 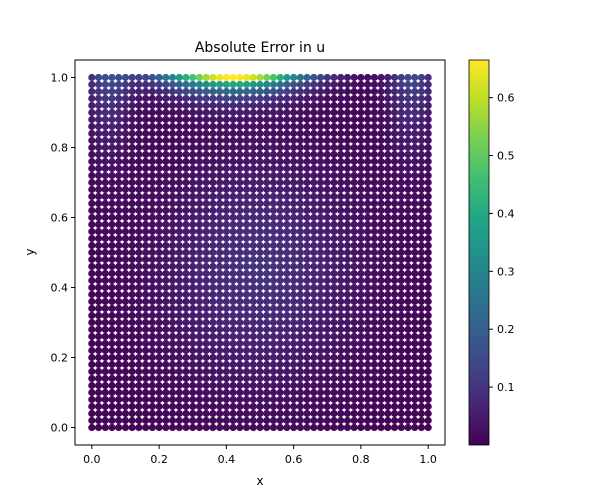 What do you see at coordinates (479, 252) in the screenshot?
I see `colorbar` at bounding box center [479, 252].